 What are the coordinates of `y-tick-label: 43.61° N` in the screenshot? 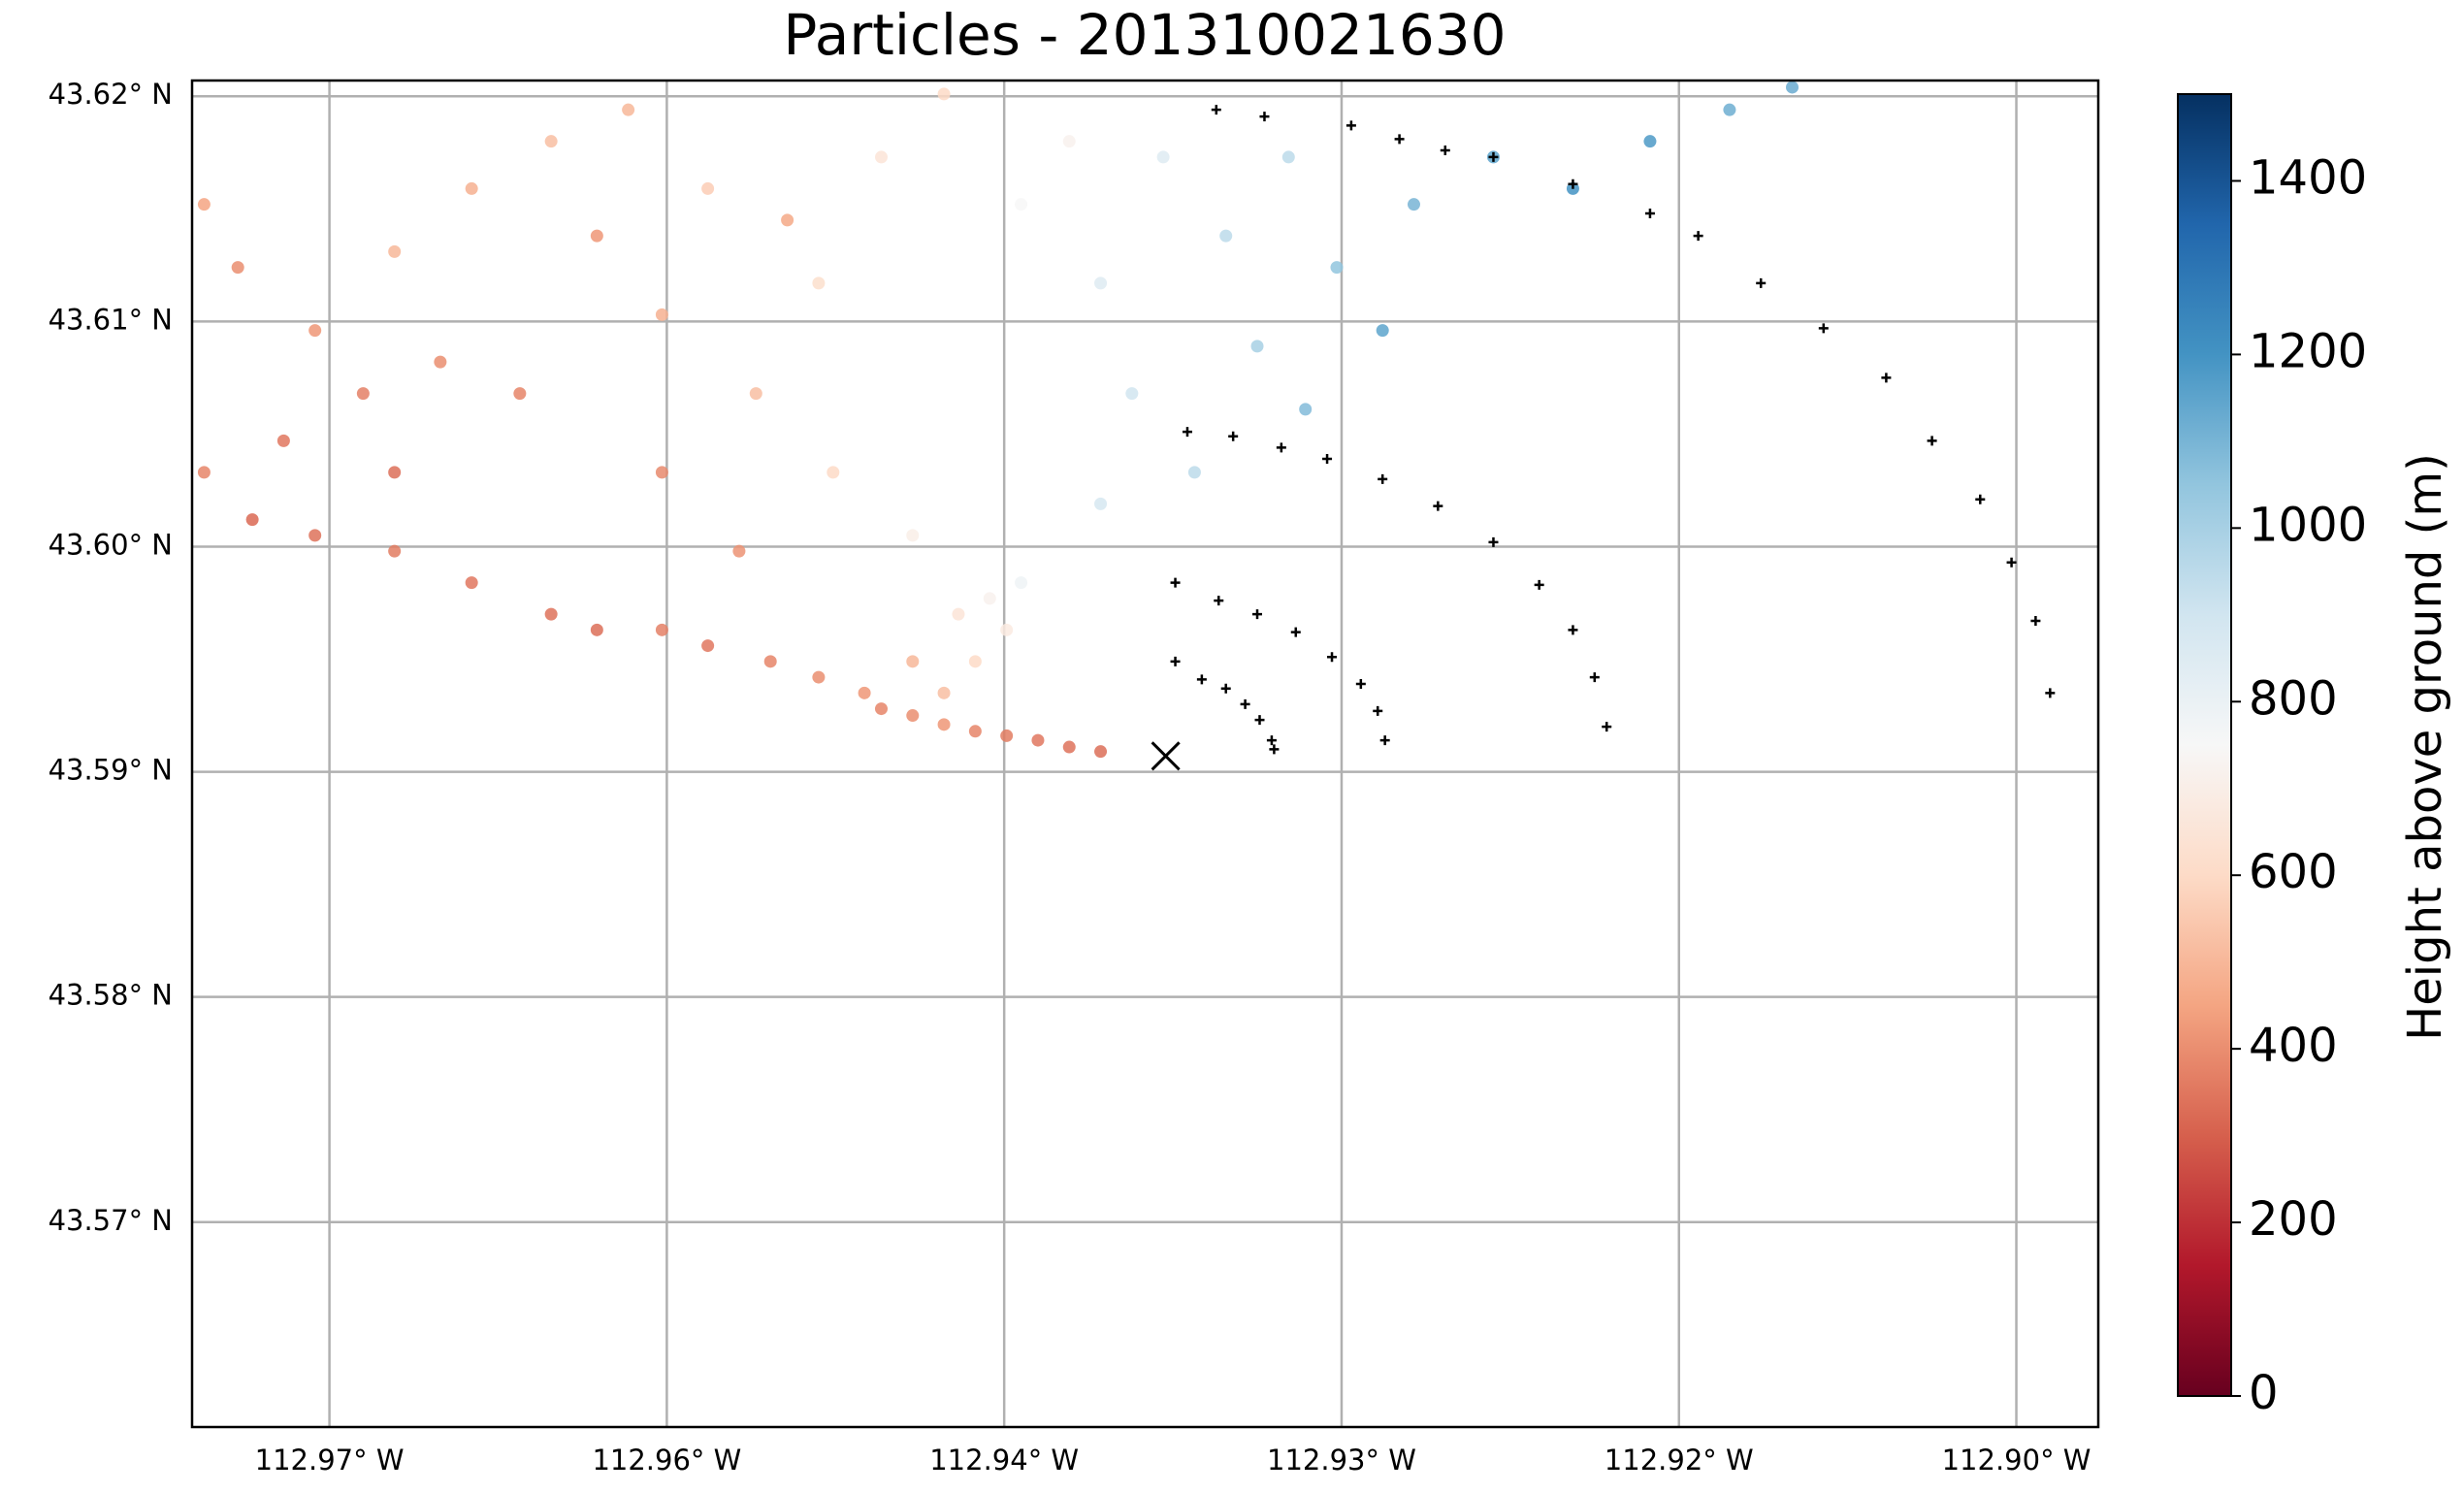 It's located at (111, 319).